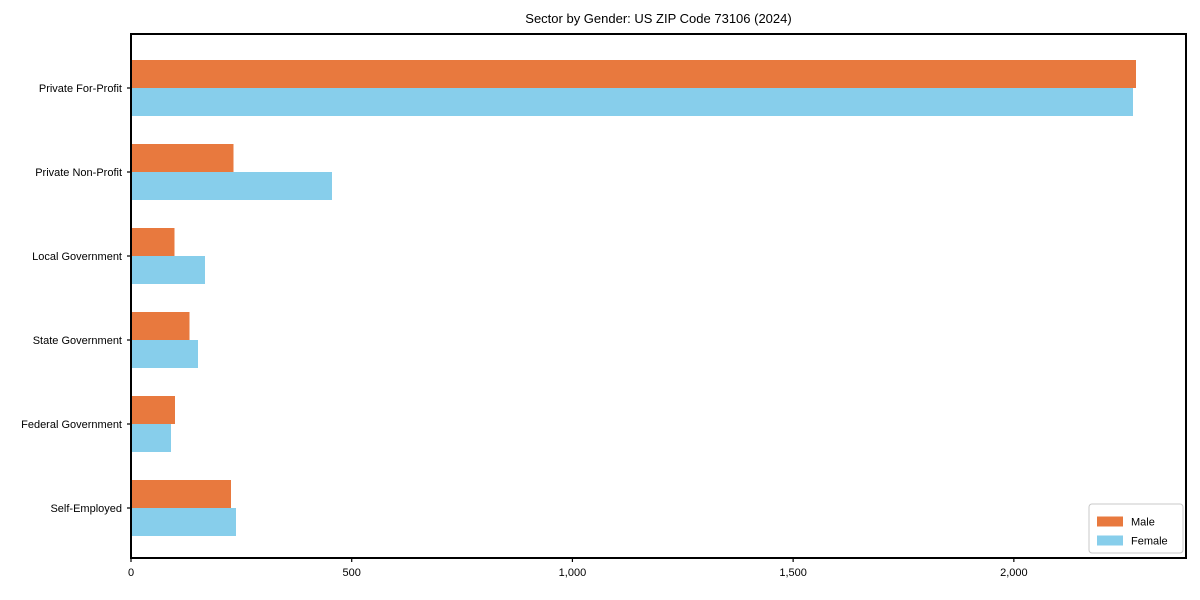 The image size is (1200, 600). I want to click on bar-female-private-non-profit, so click(231, 186).